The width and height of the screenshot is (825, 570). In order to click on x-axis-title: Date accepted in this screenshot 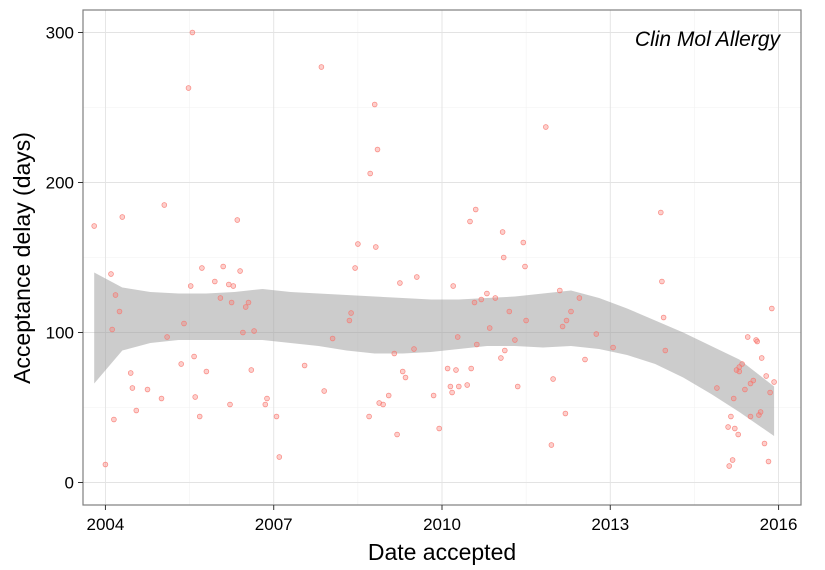, I will do `click(442, 552)`.